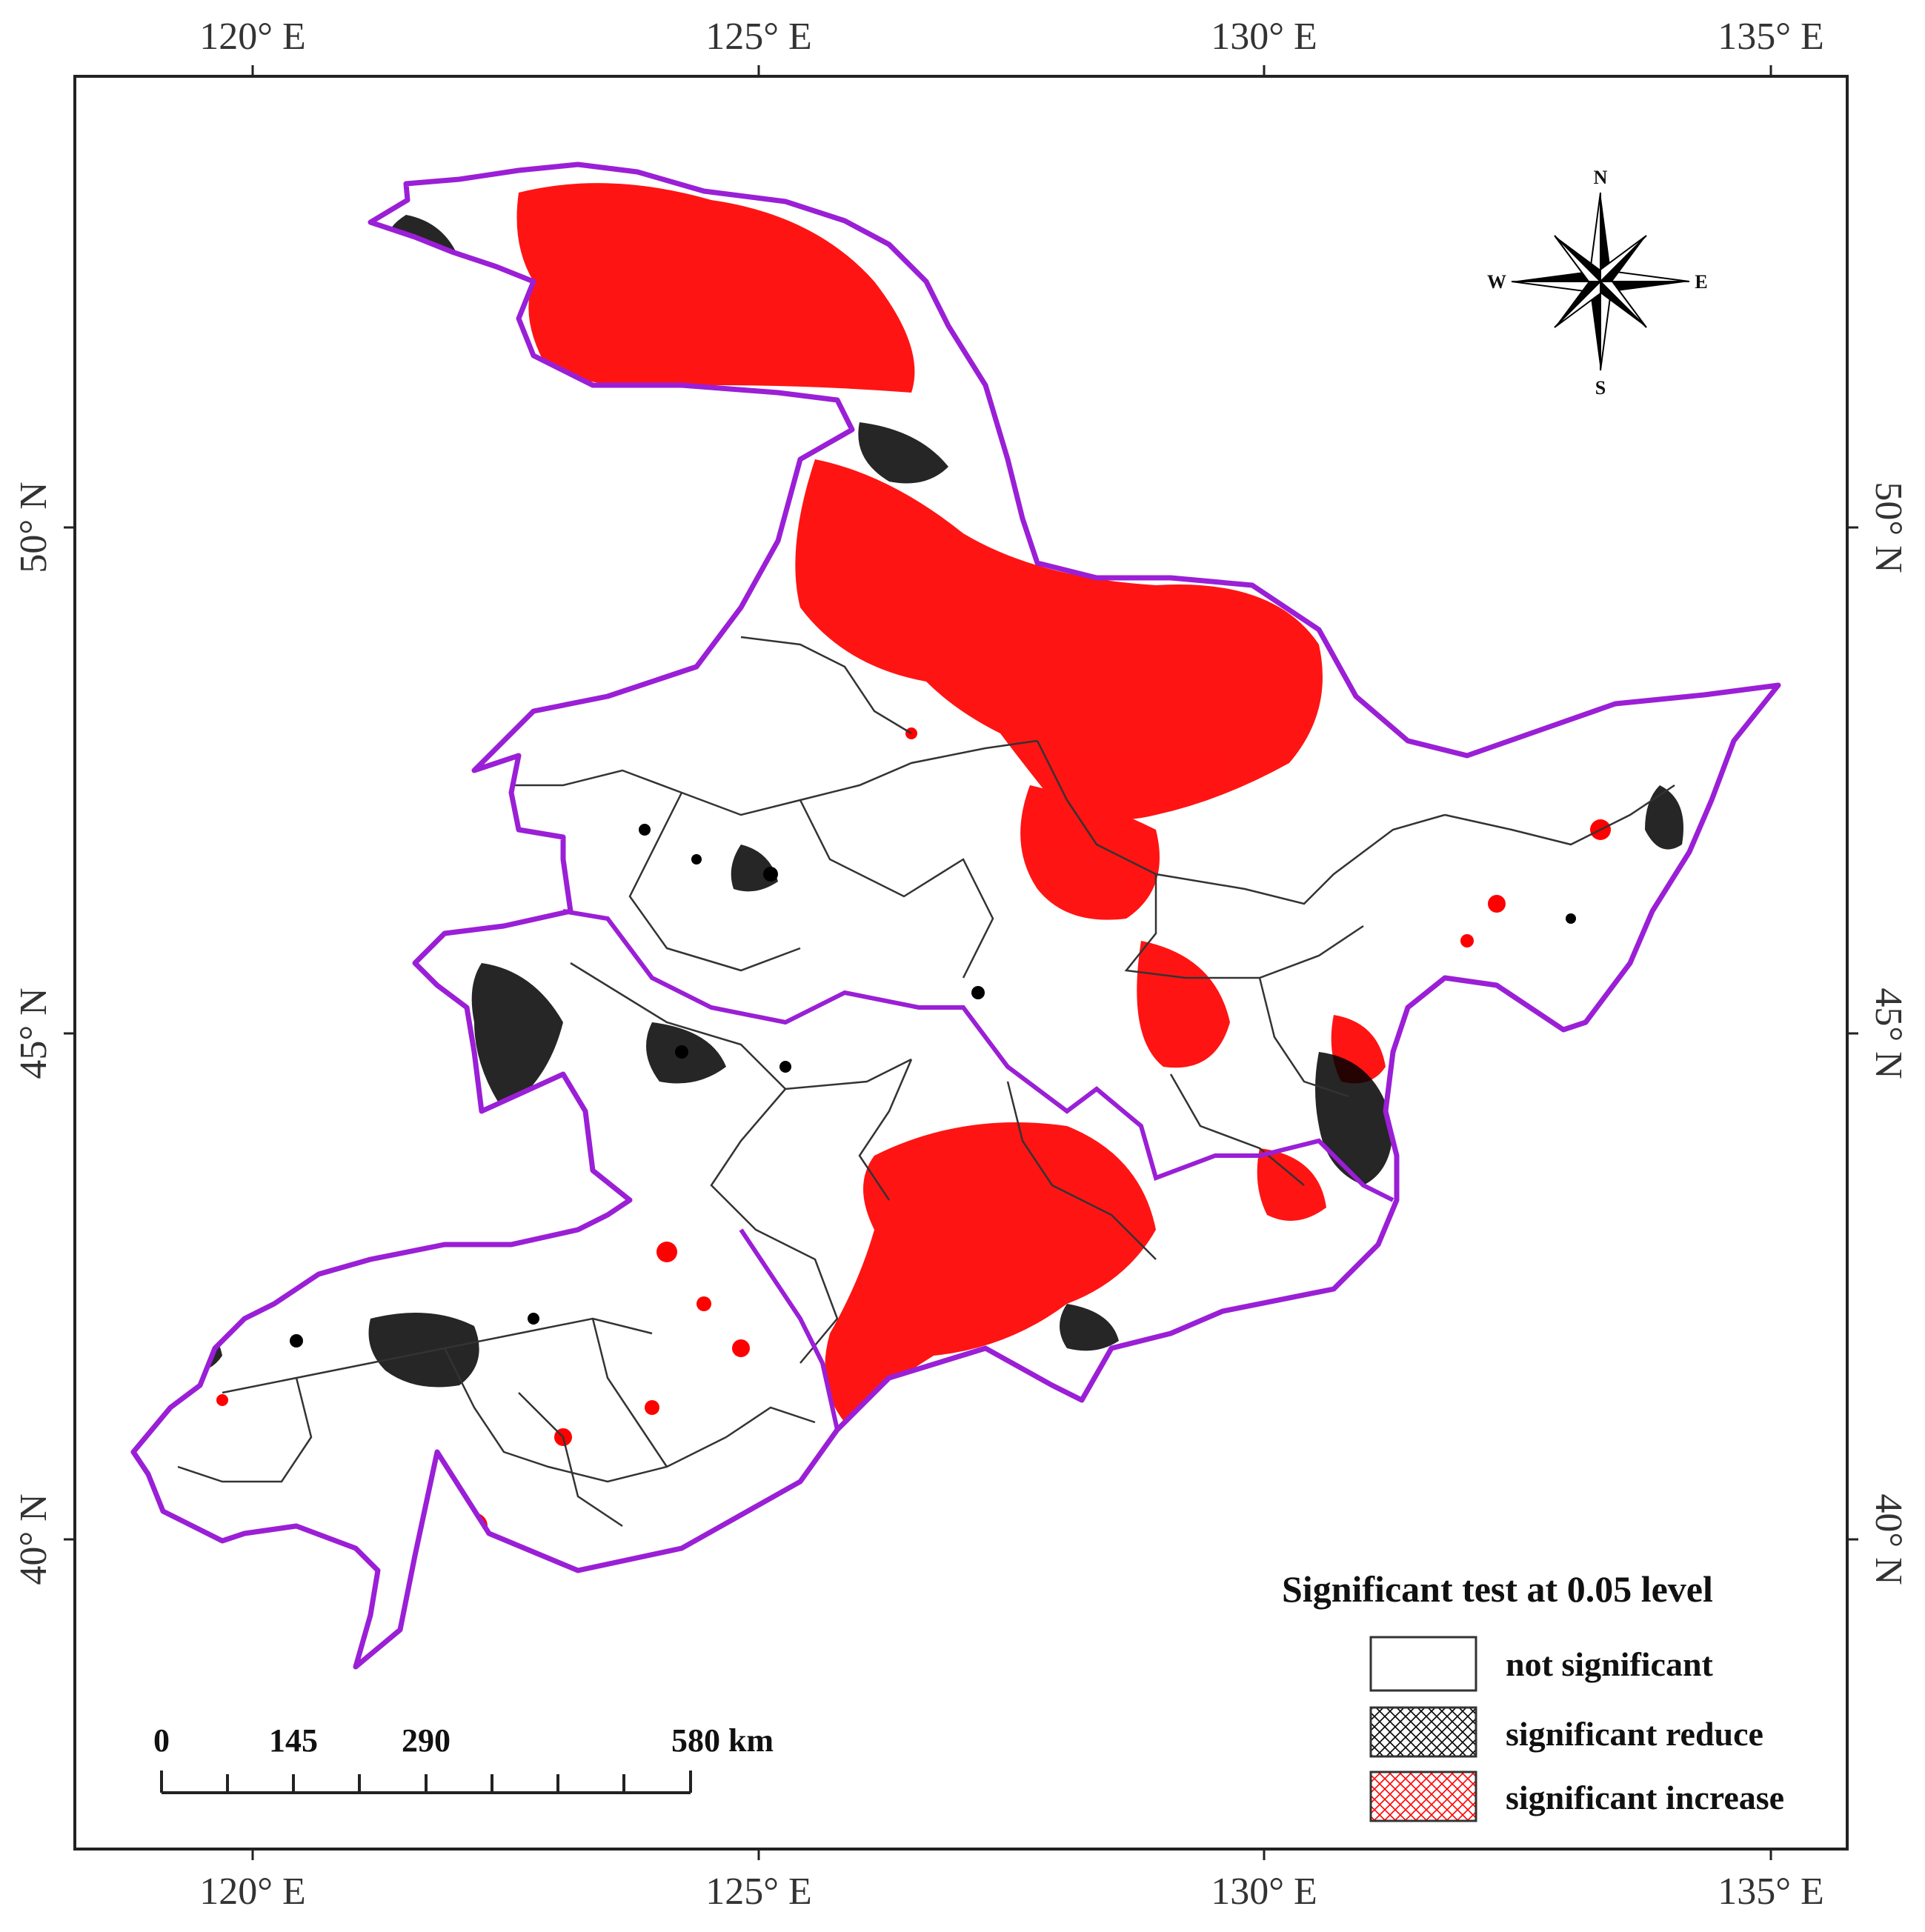  What do you see at coordinates (464, 1758) in the screenshot?
I see `scale-bar: 0 145 290 580 km` at bounding box center [464, 1758].